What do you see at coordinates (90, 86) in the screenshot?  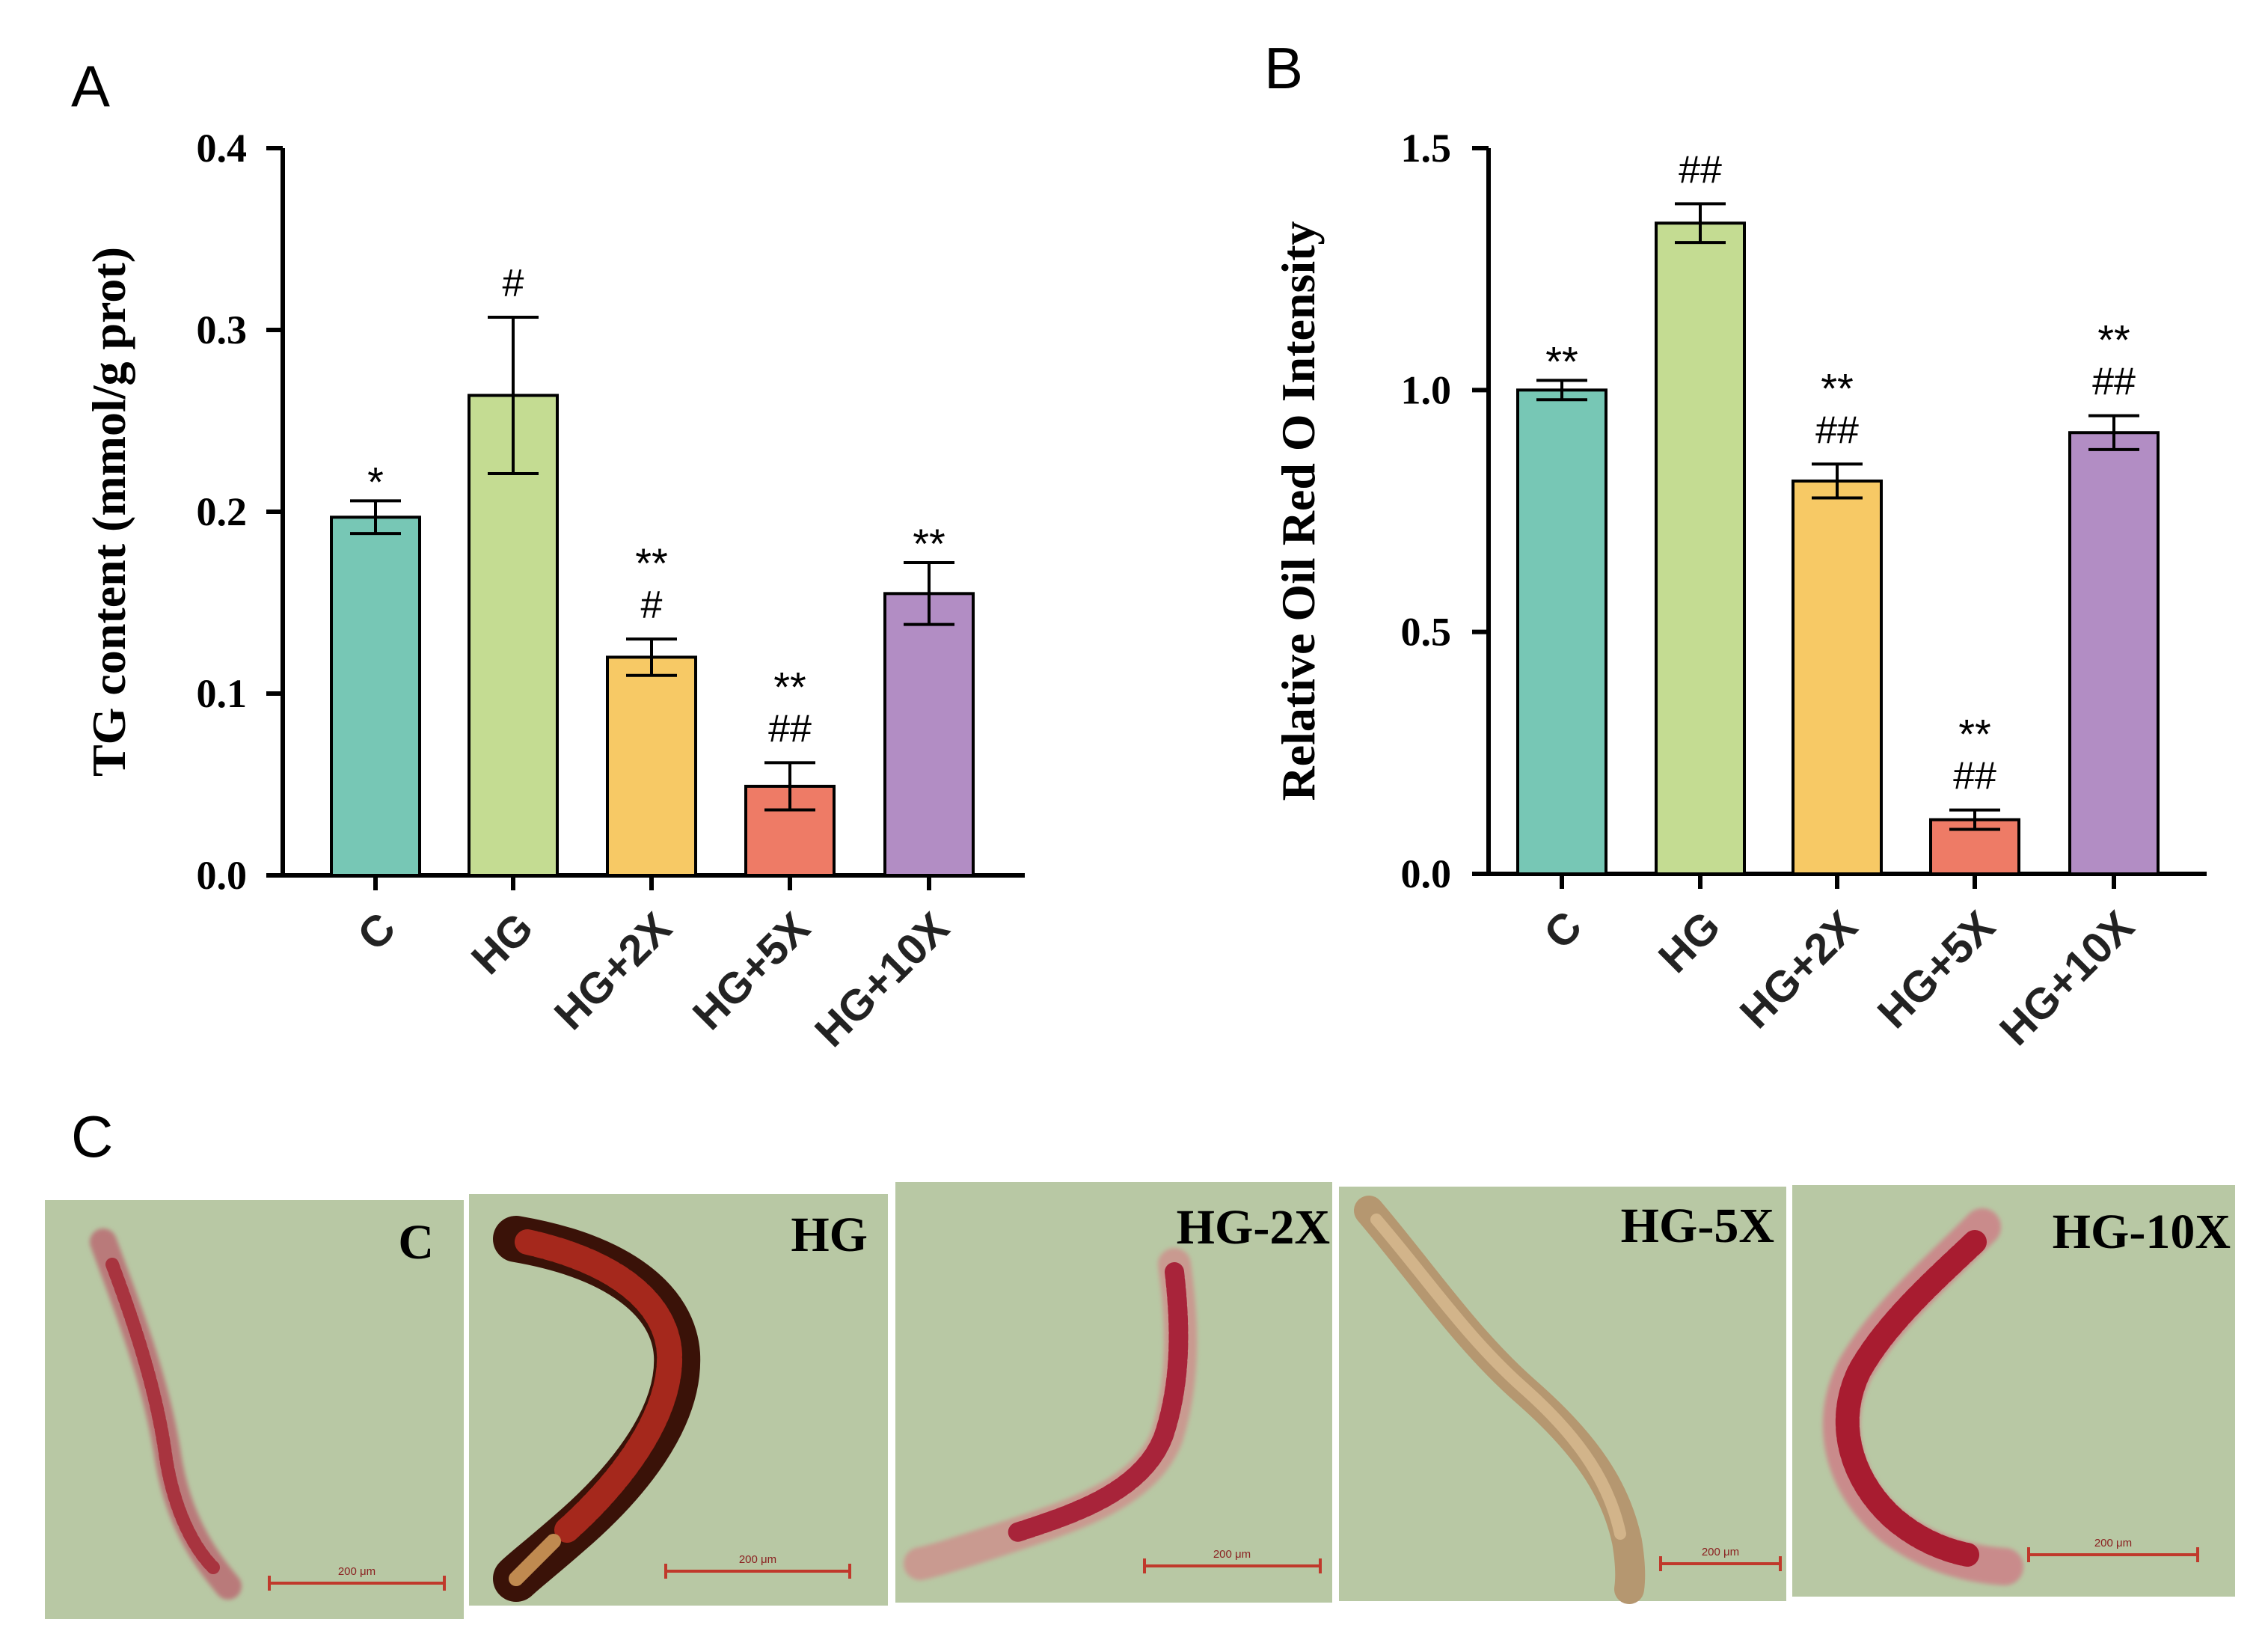 I see `panel-label-a: A` at bounding box center [90, 86].